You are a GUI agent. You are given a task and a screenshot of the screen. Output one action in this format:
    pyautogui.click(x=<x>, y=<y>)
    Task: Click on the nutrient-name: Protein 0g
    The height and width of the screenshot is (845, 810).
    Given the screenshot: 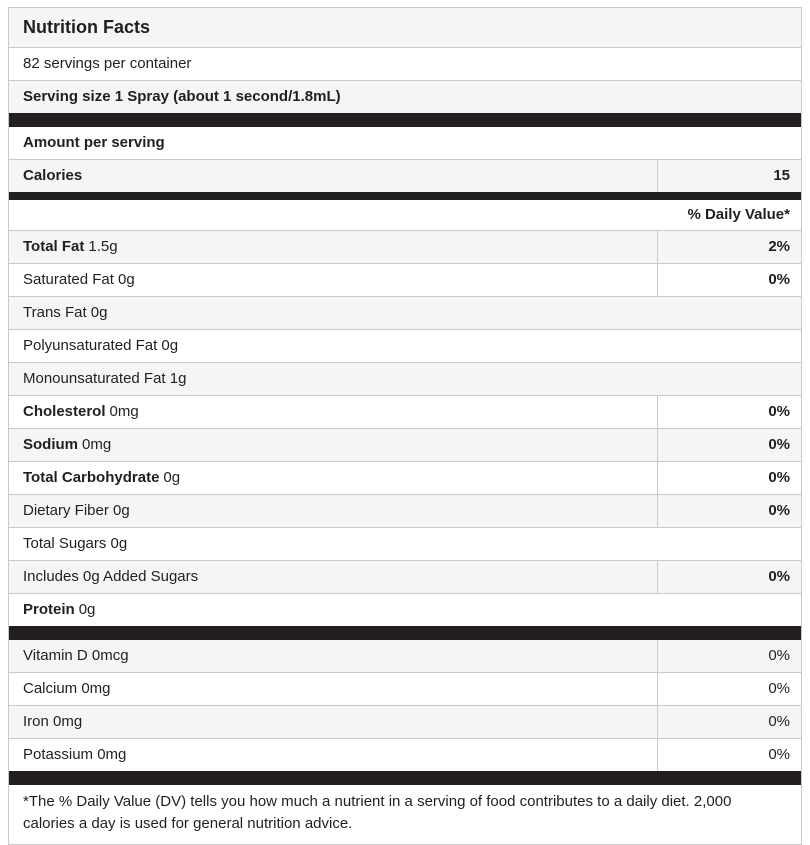 What is the action you would take?
    pyautogui.click(x=405, y=610)
    